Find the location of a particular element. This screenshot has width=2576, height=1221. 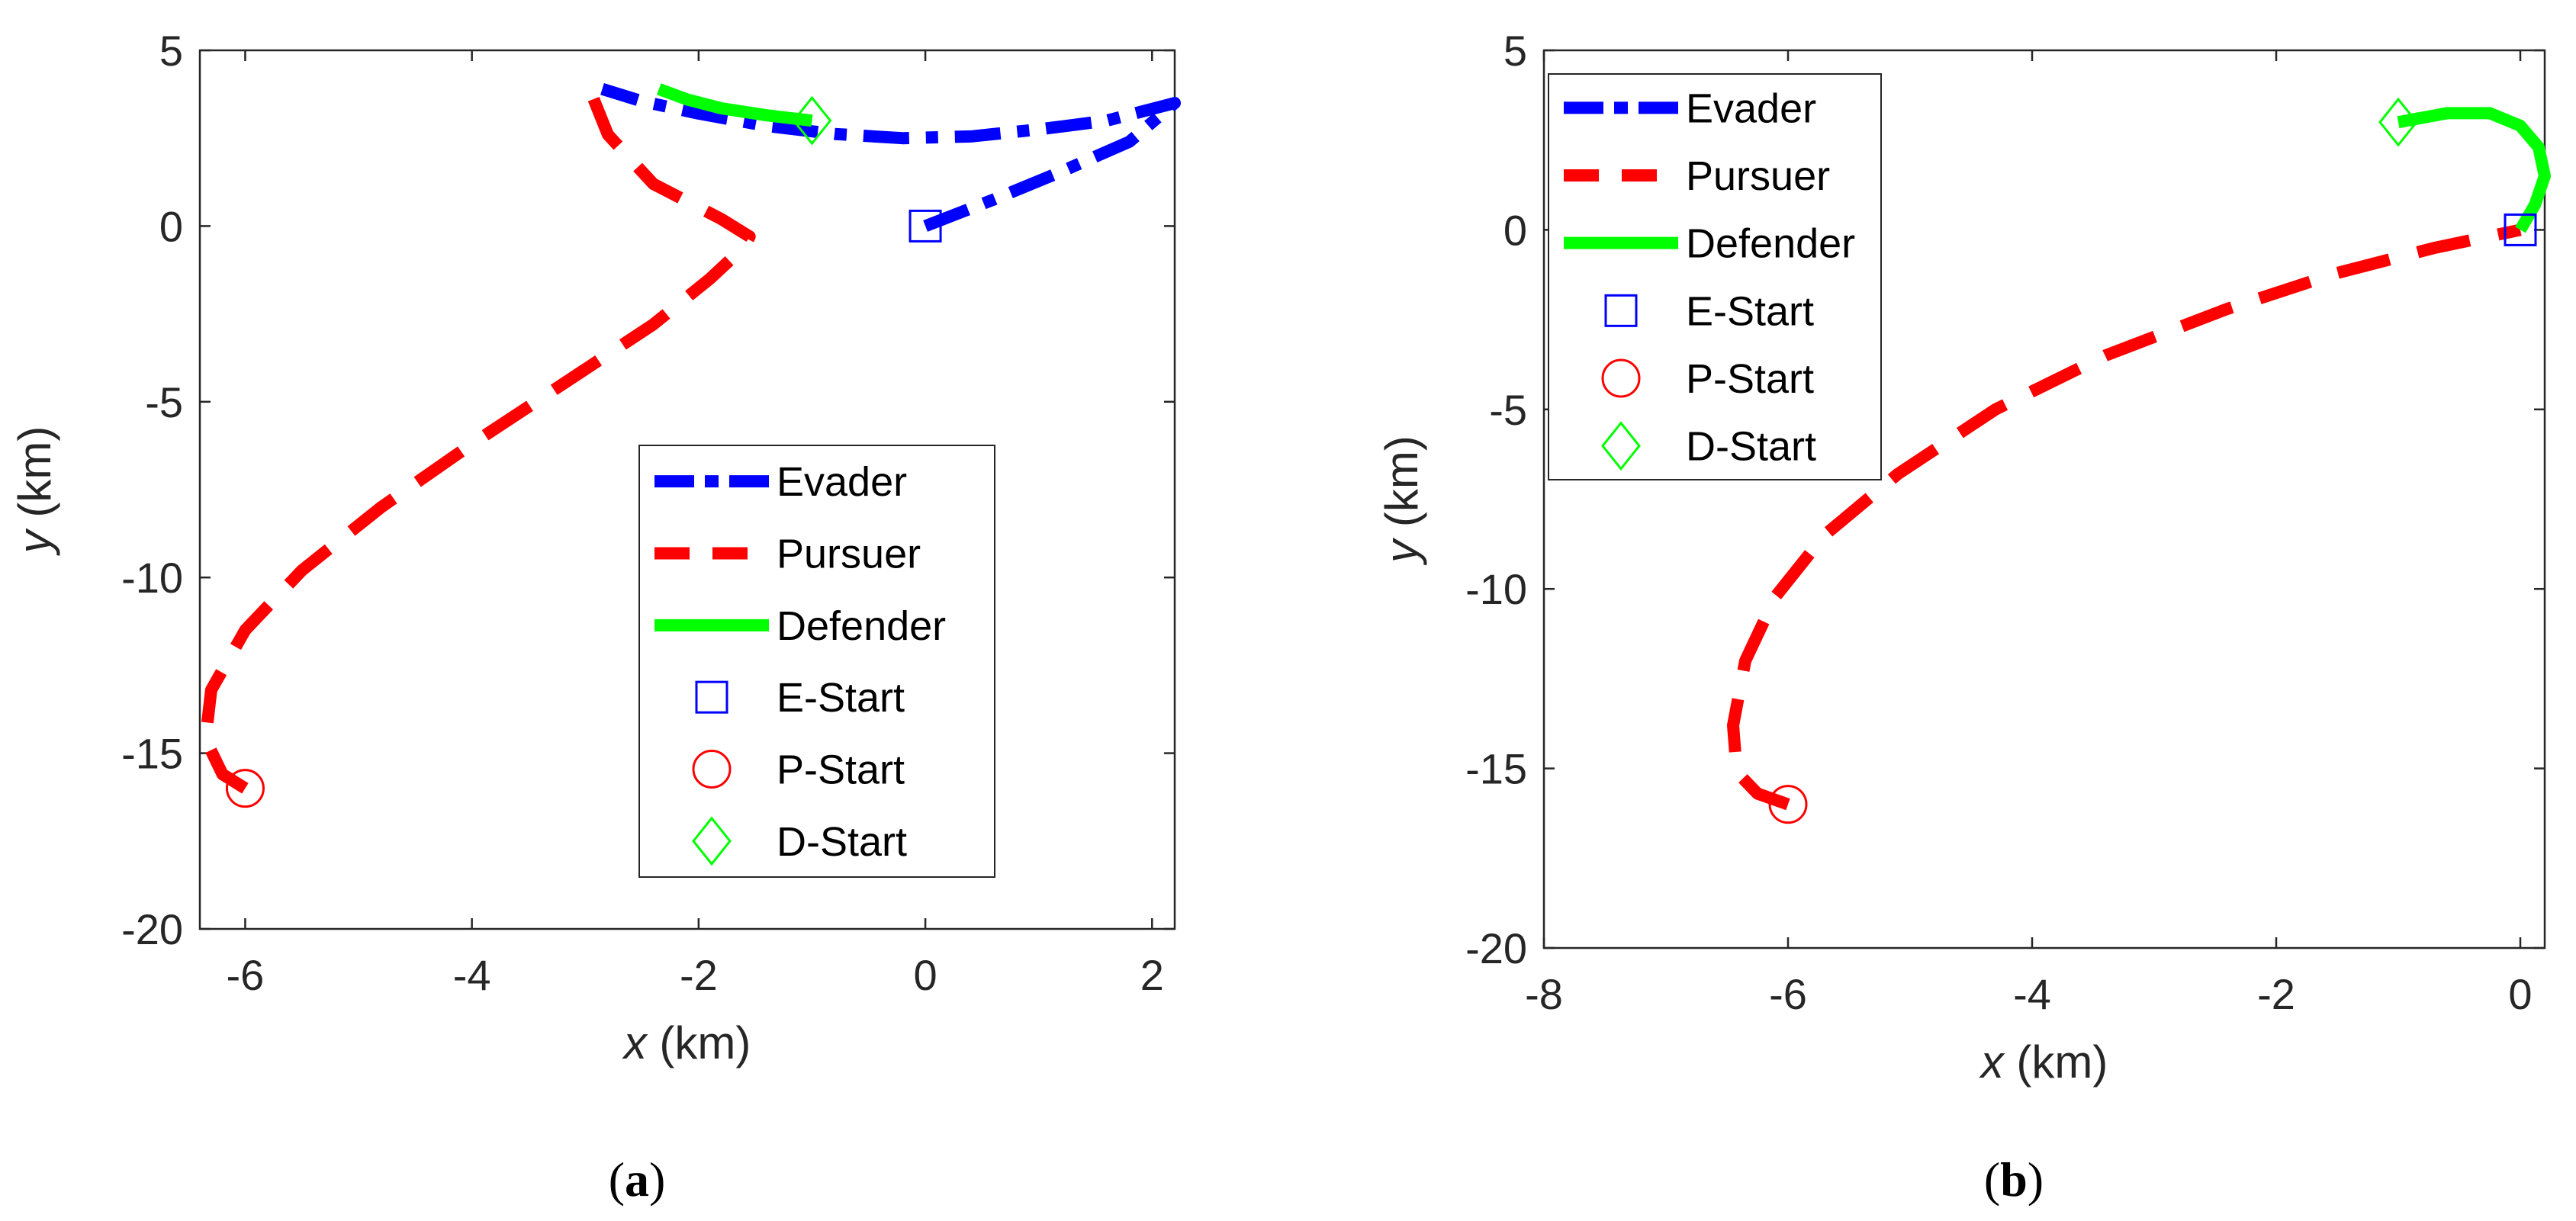

panel-caption: (a) is located at coordinates (637, 1179).